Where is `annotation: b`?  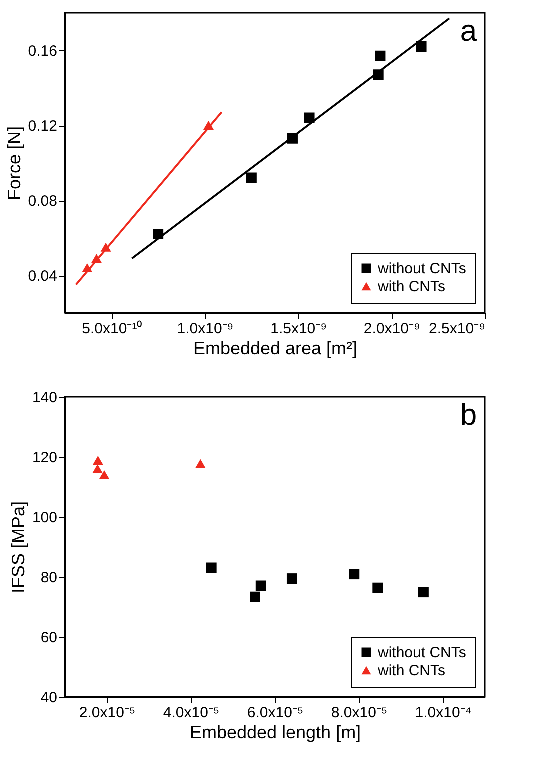 annotation: b is located at coordinates (468, 415).